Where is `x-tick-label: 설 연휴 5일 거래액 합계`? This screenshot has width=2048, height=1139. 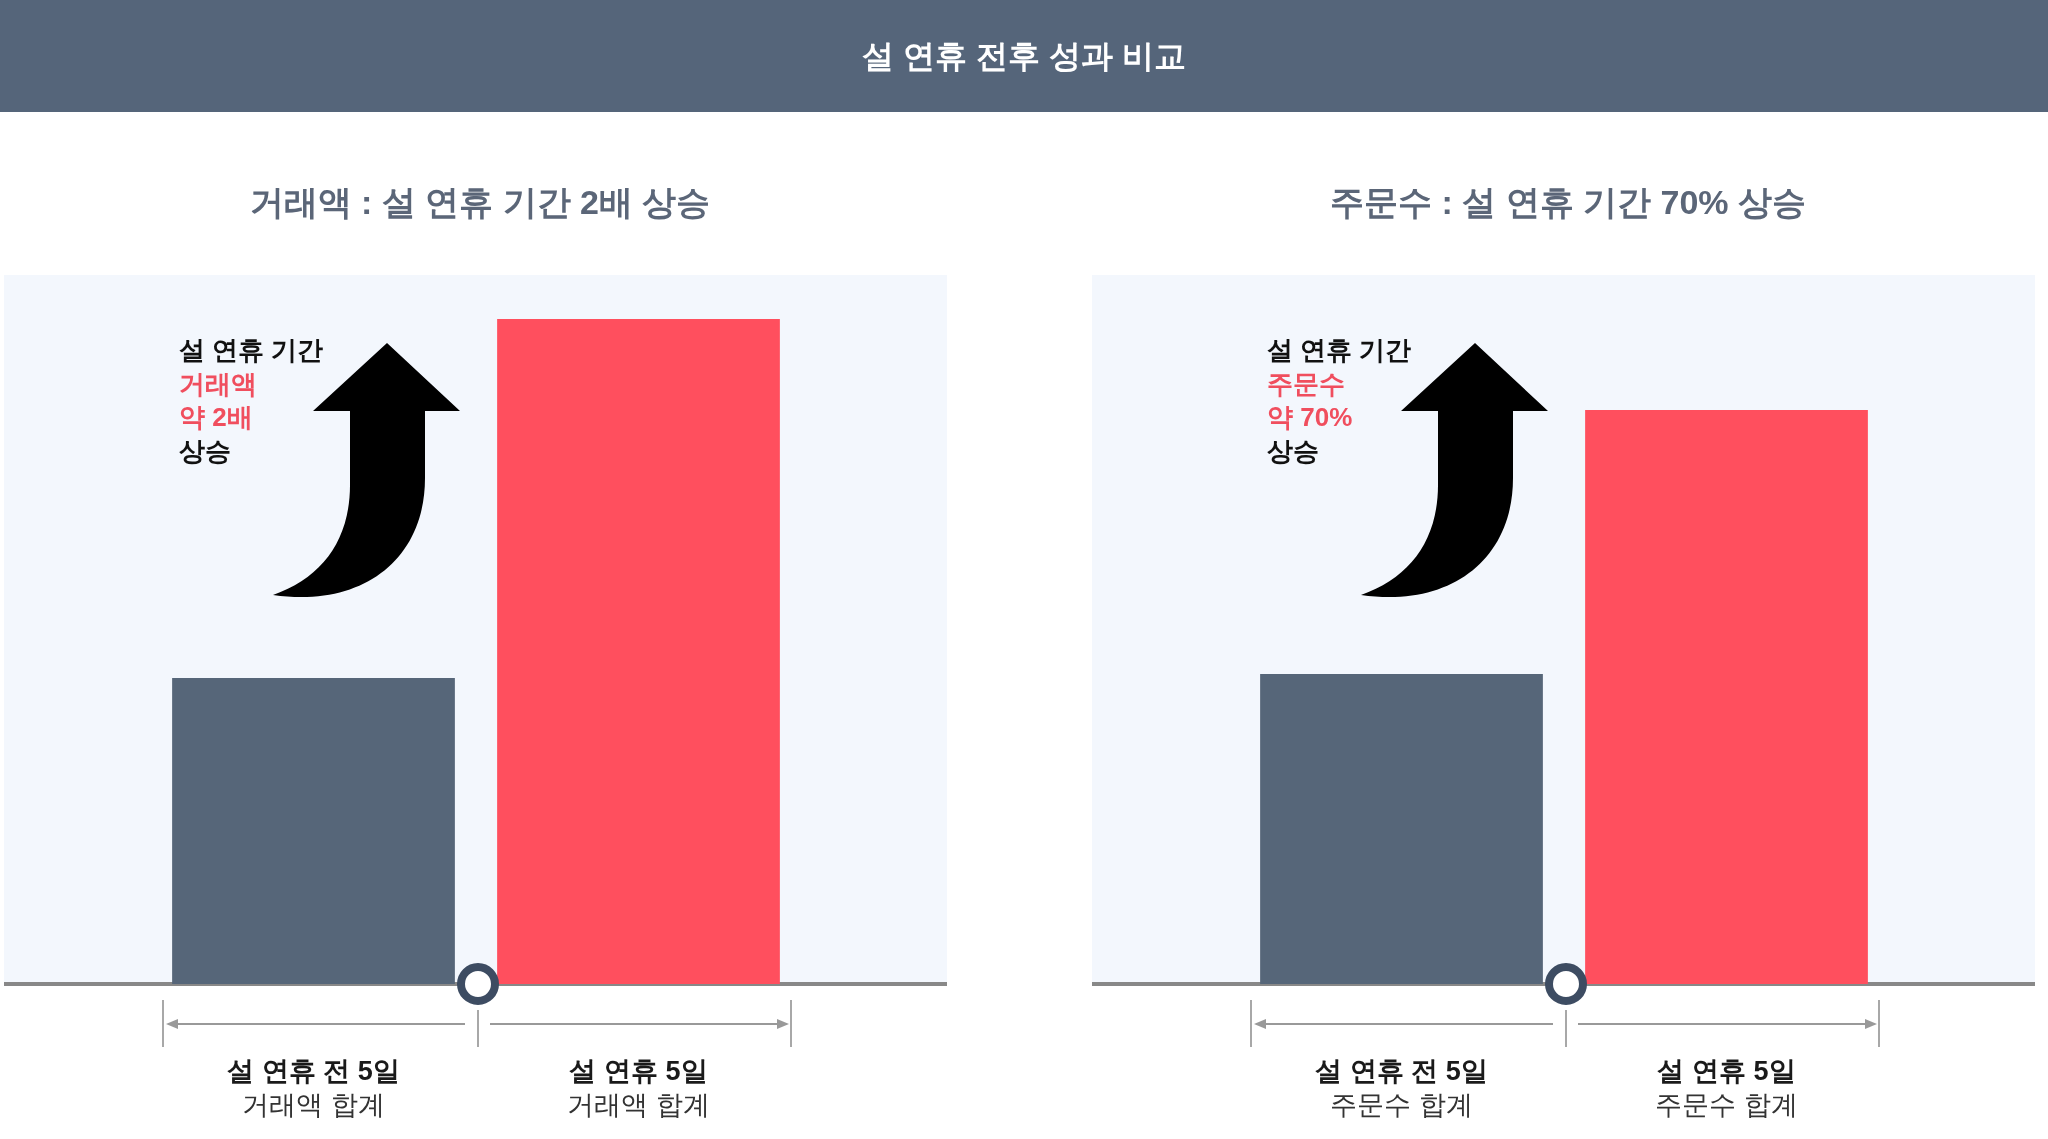
x-tick-label: 설 연휴 5일 거래액 합계 is located at coordinates (638, 1088).